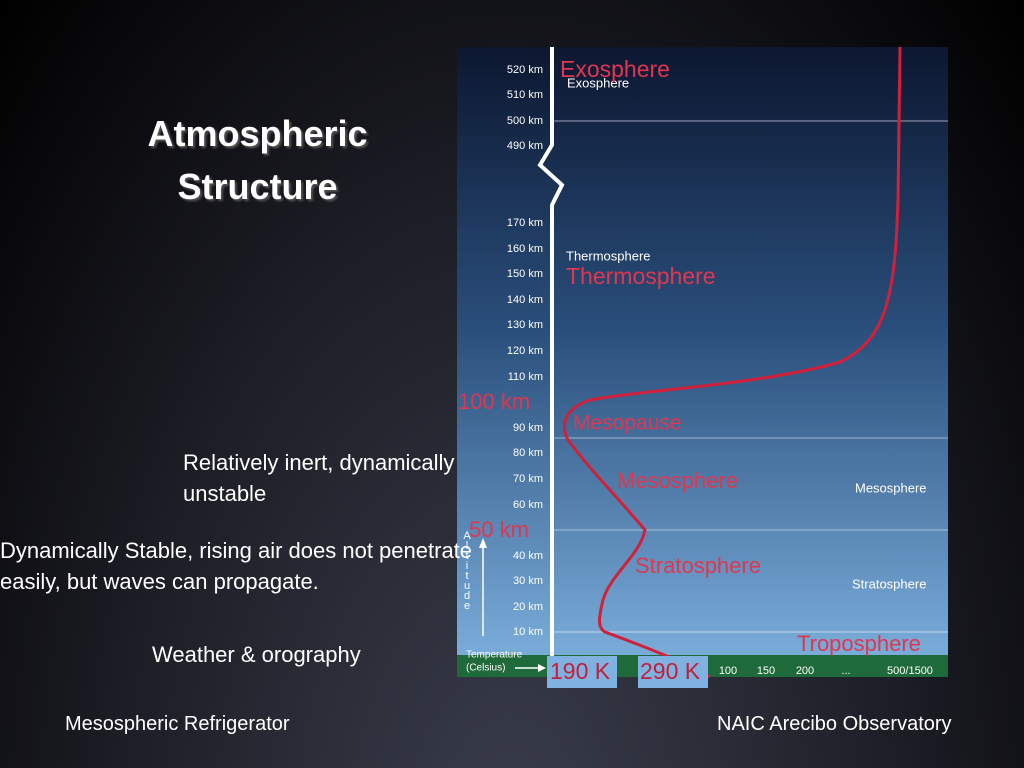  I want to click on layer-label: Thermosphere, so click(608, 255).